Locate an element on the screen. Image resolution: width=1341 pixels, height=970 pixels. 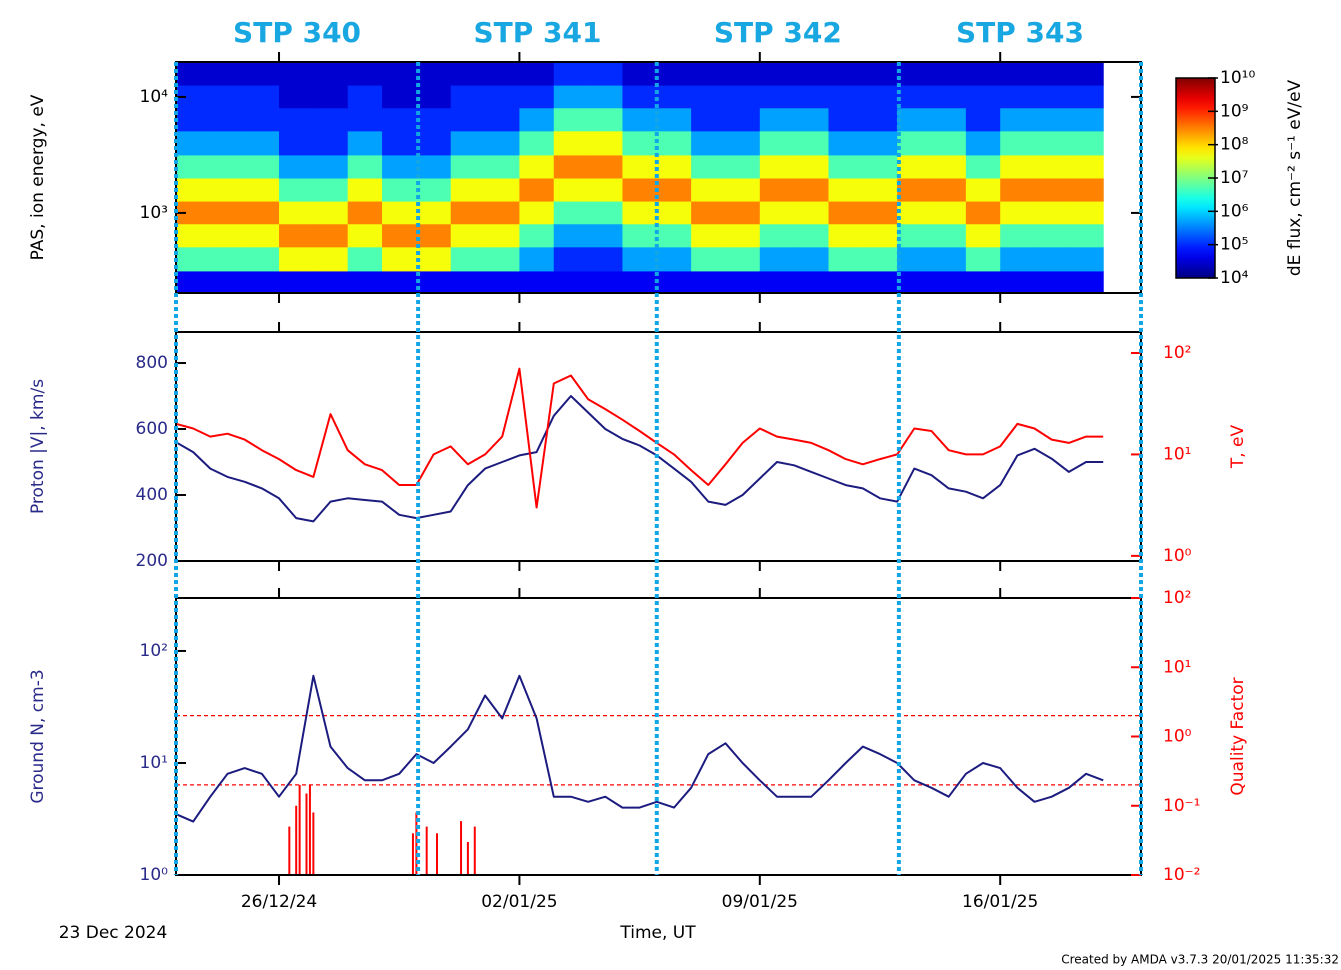
colorbar-tick-label: 10⁴ is located at coordinates (1234, 278).